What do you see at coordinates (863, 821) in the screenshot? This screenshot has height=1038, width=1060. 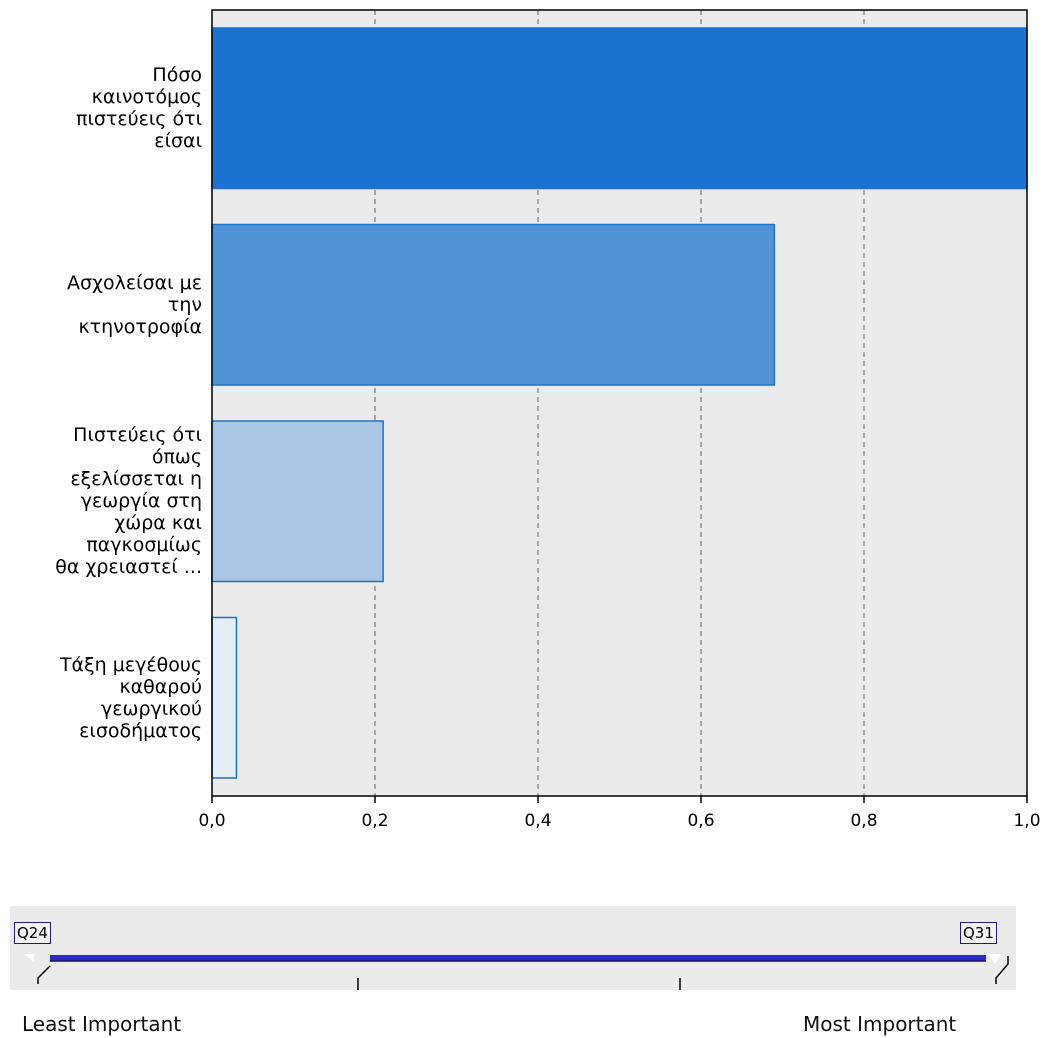 I see `x-tick-label: 0,8` at bounding box center [863, 821].